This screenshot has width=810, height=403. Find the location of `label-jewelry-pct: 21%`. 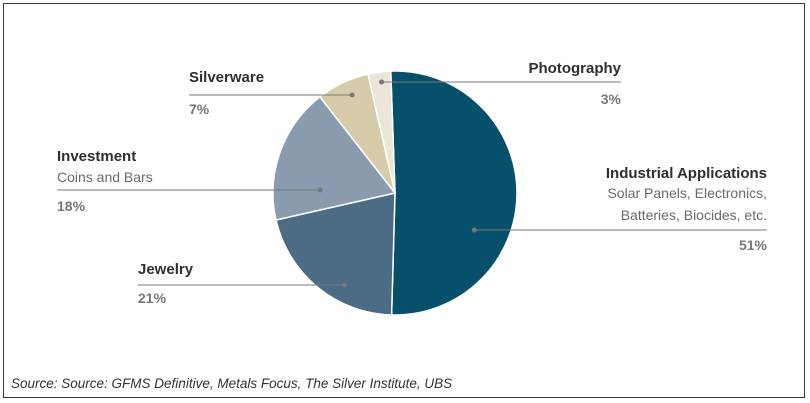

label-jewelry-pct: 21% is located at coordinates (152, 298).